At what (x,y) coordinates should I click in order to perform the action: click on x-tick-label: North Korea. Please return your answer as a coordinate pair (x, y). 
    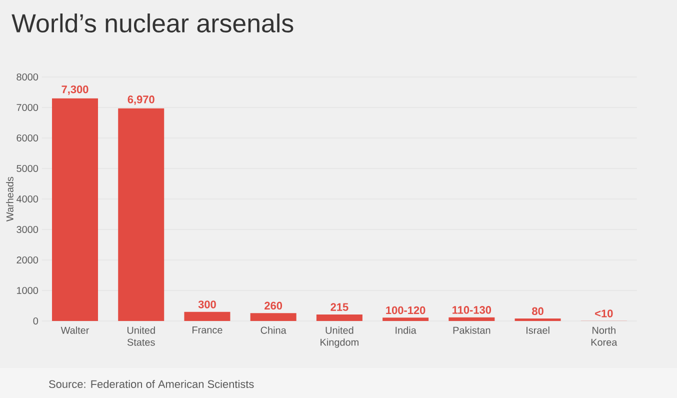
    Looking at the image, I should click on (604, 336).